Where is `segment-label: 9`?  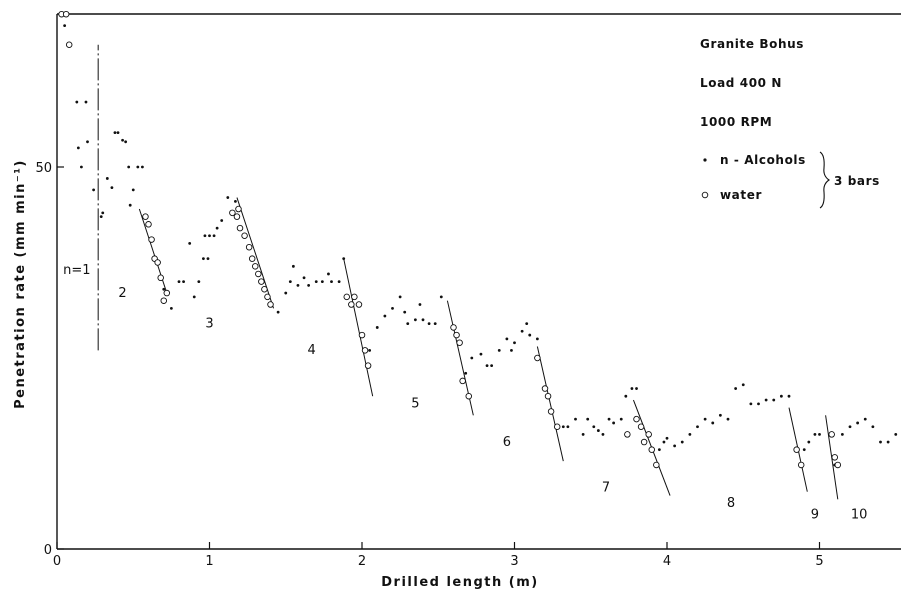
segment-label: 9 is located at coordinates (815, 514).